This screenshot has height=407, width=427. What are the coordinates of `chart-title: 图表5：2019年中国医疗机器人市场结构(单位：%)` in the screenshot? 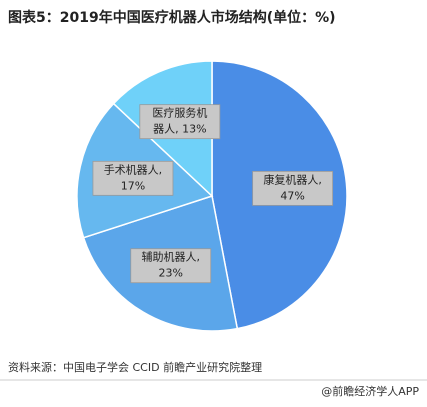 It's located at (172, 17).